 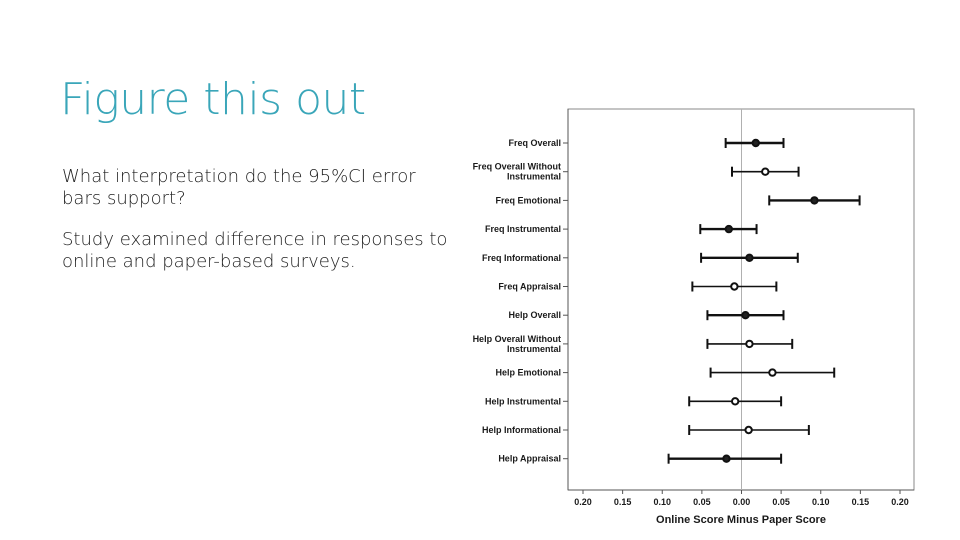 What do you see at coordinates (529, 459) in the screenshot?
I see `category-label: Help Appraisal` at bounding box center [529, 459].